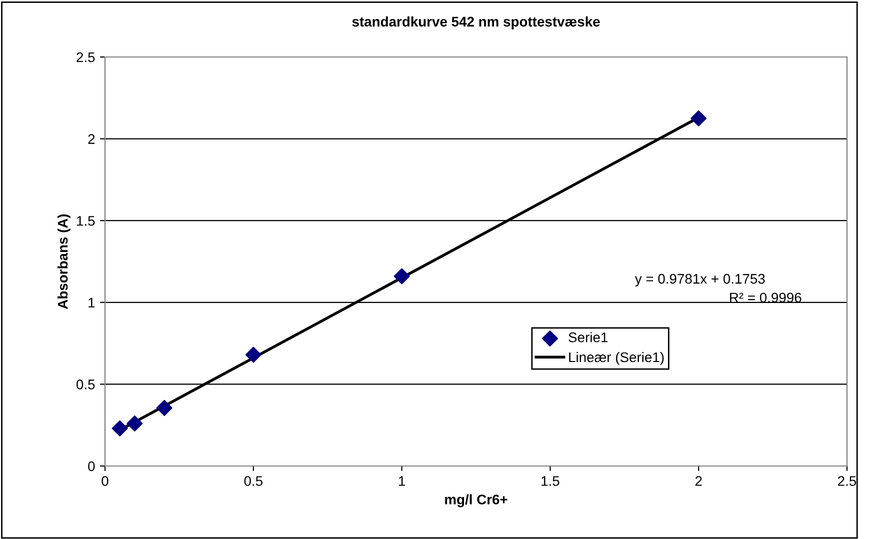 This screenshot has height=539, width=880. I want to click on y-tick-label: 2, so click(91, 139).